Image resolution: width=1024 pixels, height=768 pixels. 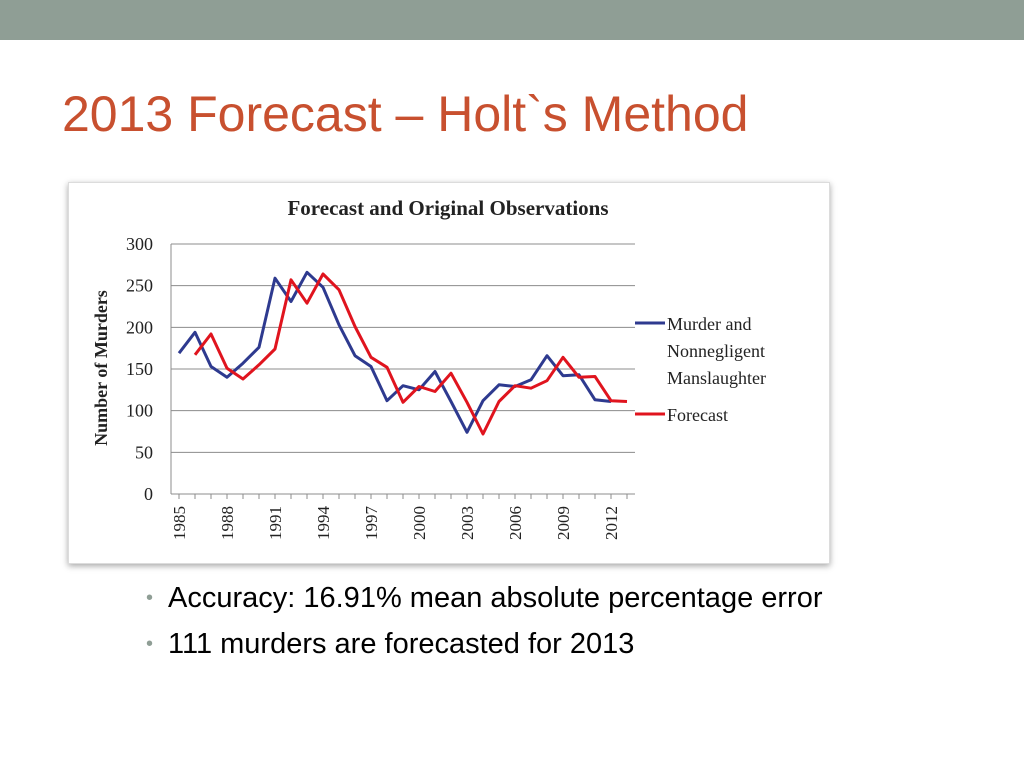 What do you see at coordinates (139, 244) in the screenshot?
I see `y-tick-label: 300` at bounding box center [139, 244].